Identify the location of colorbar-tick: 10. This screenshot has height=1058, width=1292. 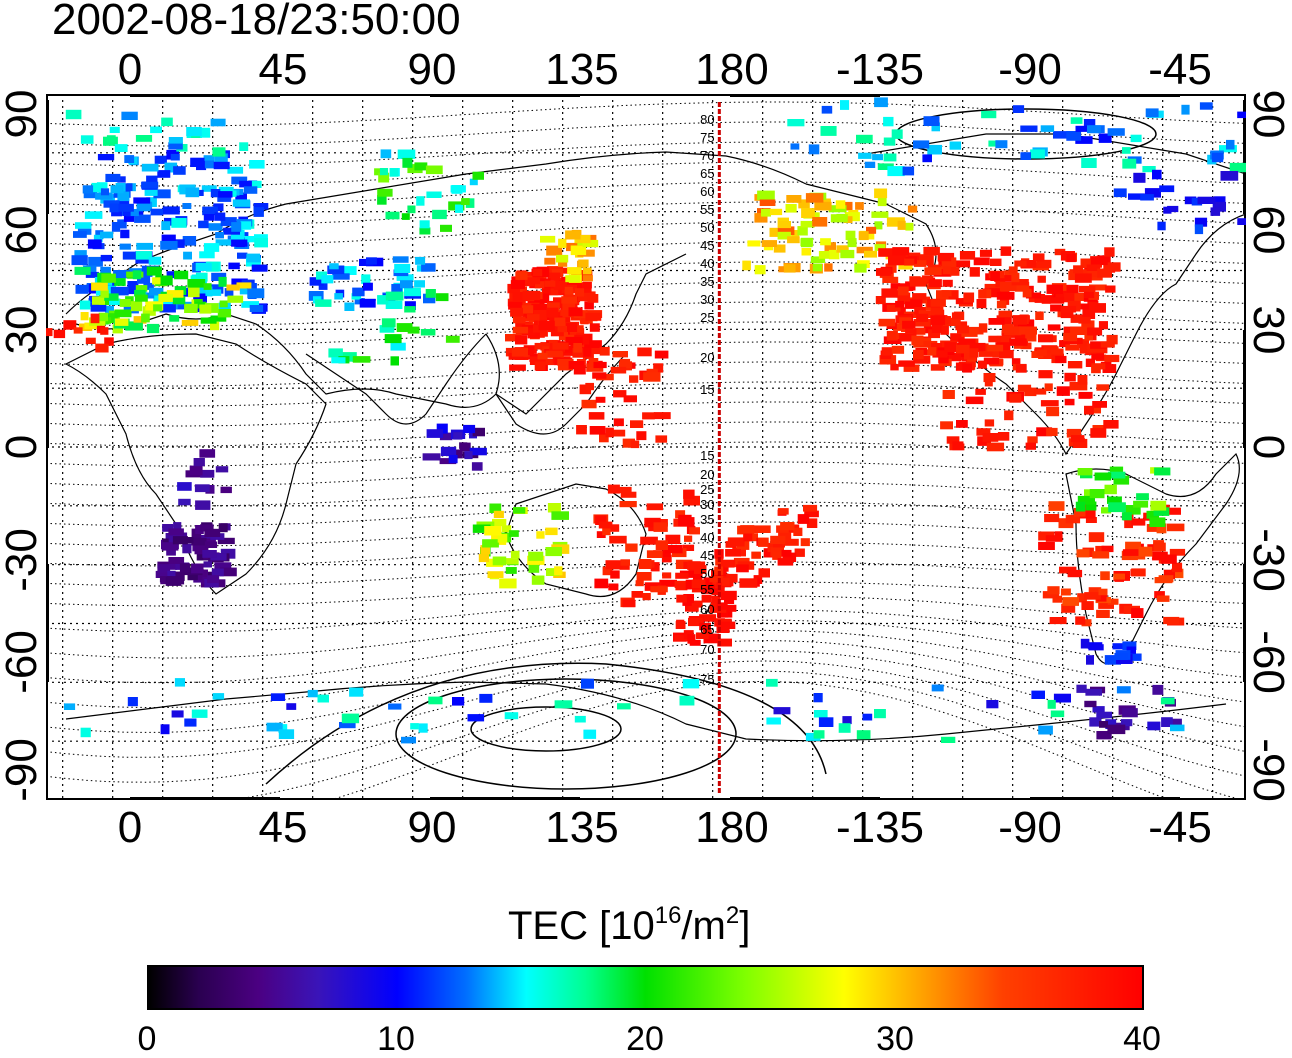
(396, 1039).